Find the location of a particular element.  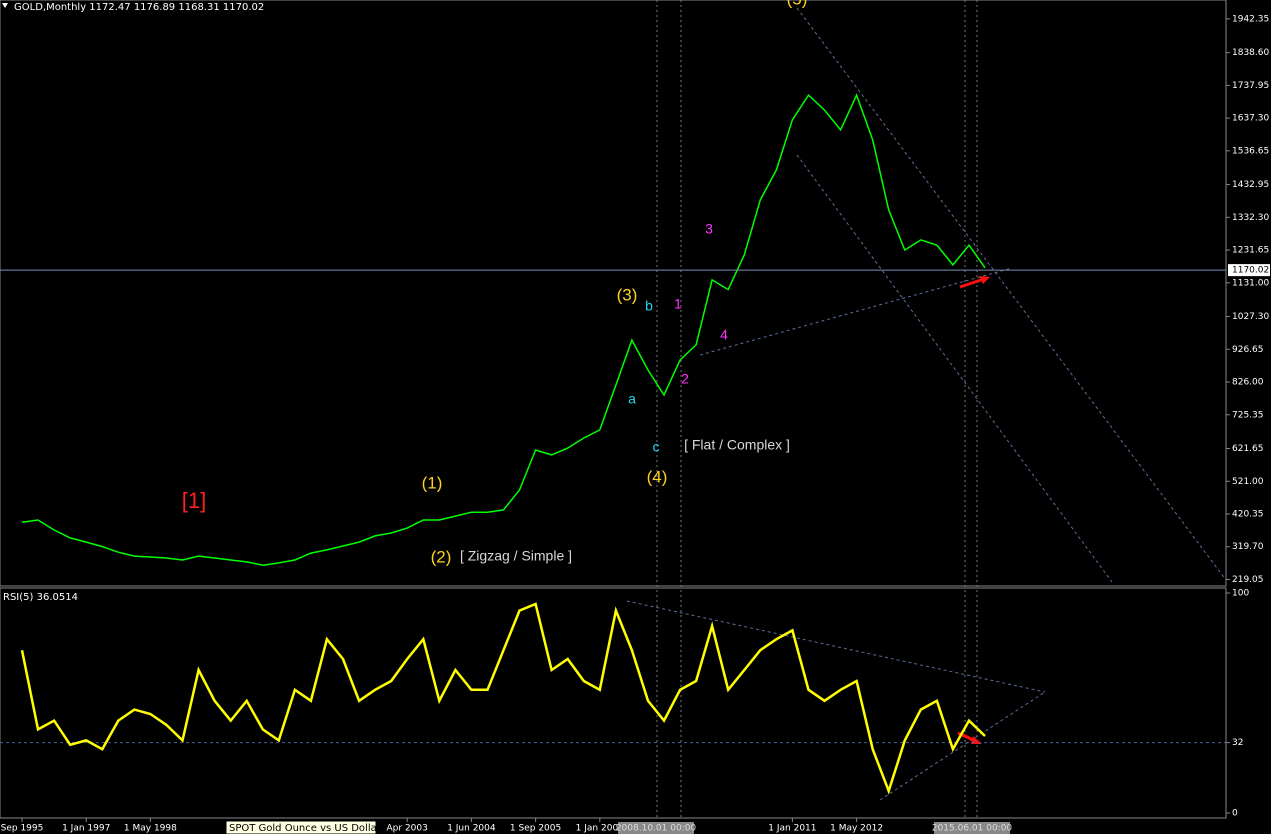

wave-label: 2 is located at coordinates (685, 379).